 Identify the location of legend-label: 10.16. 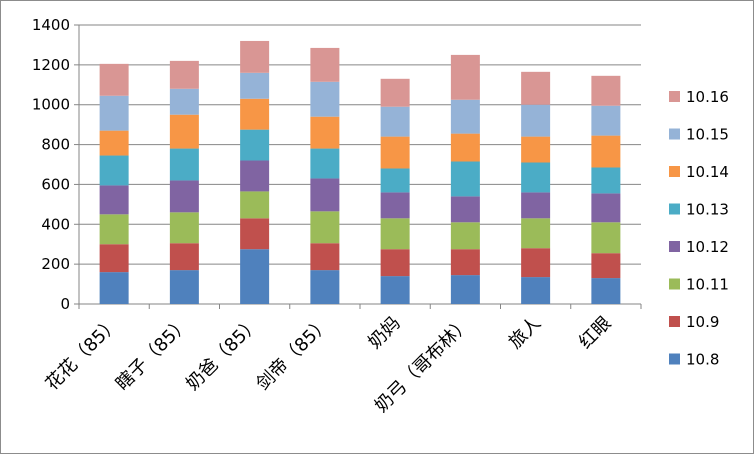
(707, 97).